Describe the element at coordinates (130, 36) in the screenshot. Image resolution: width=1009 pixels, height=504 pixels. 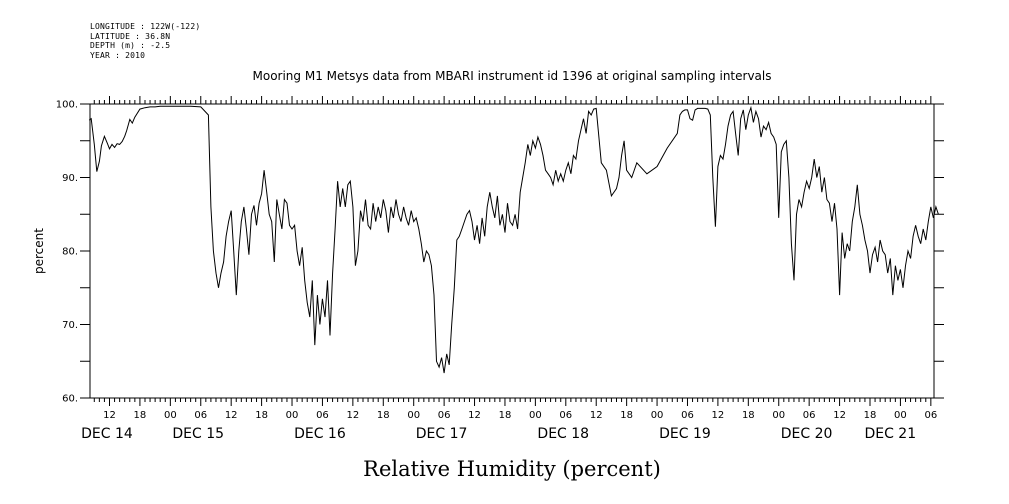
I see `latitude-label: LATITUDE : 36.8N` at that location.